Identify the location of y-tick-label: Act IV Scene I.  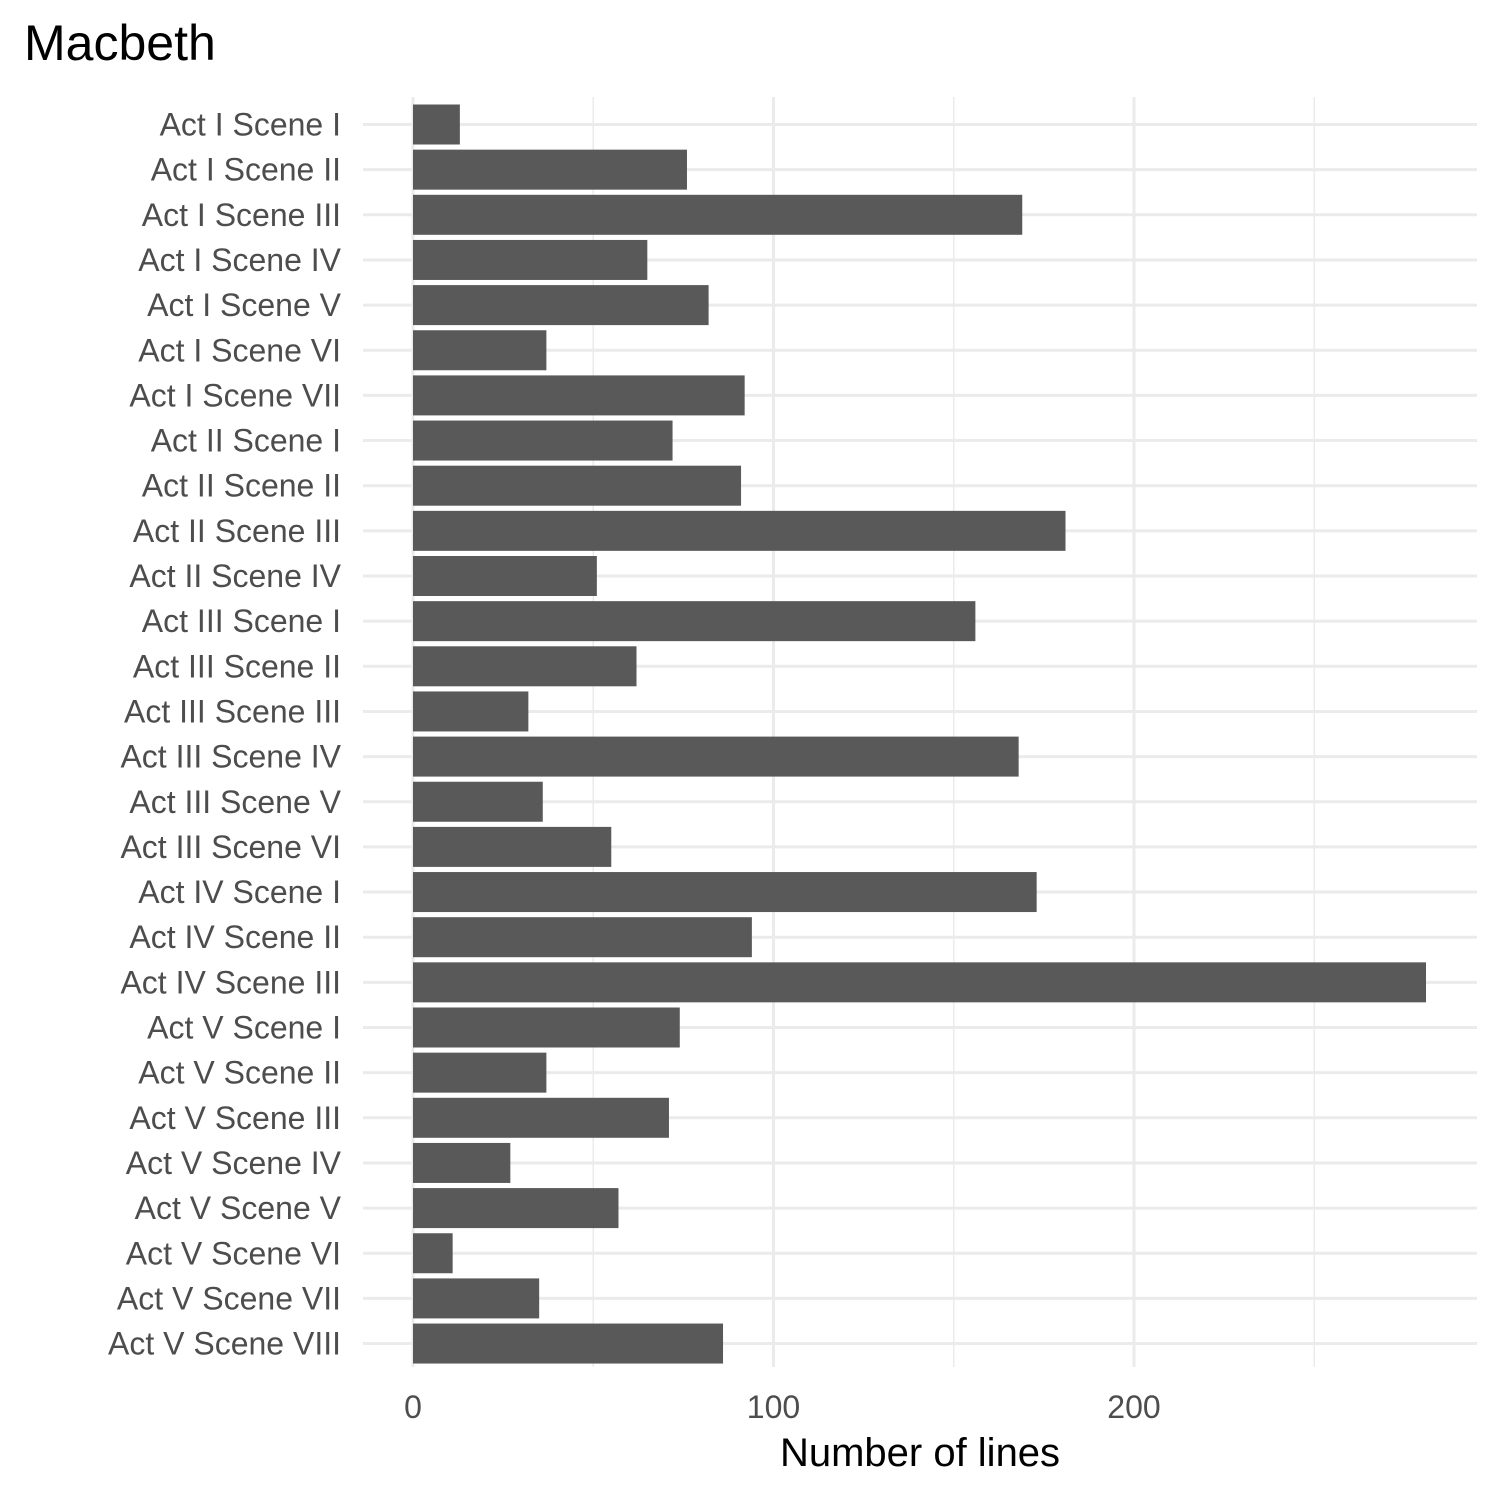
(239, 892).